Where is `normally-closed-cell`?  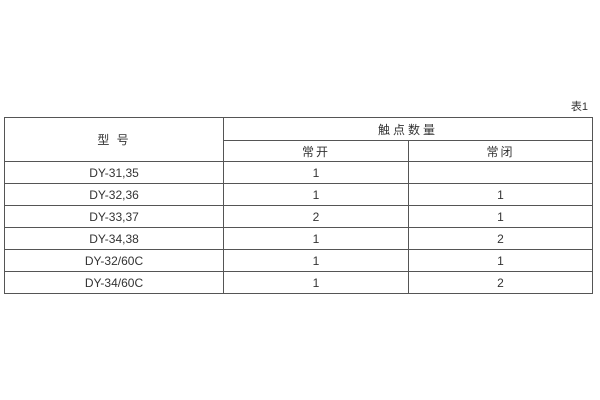 normally-closed-cell is located at coordinates (500, 172).